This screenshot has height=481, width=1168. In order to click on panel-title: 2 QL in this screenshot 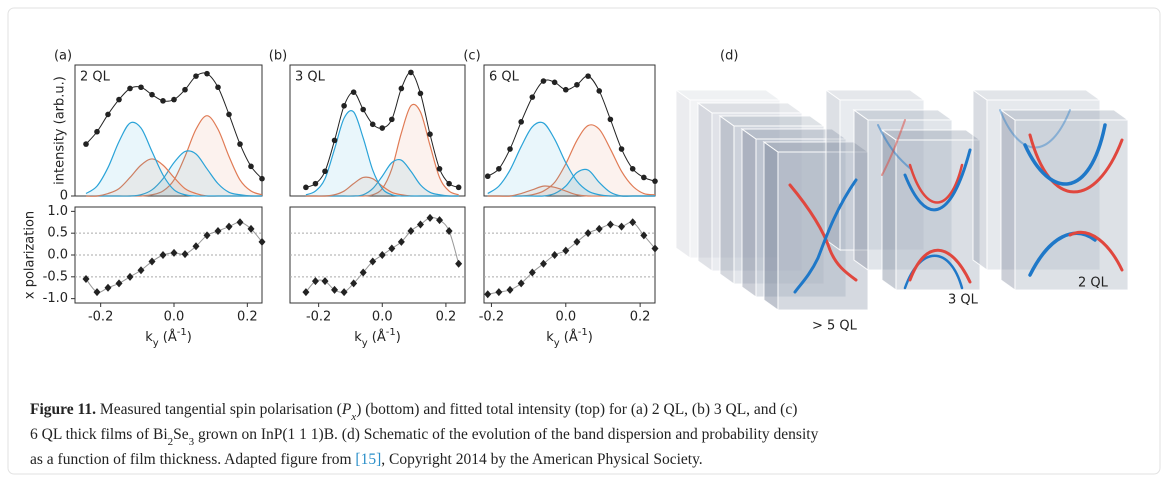, I will do `click(95, 77)`.